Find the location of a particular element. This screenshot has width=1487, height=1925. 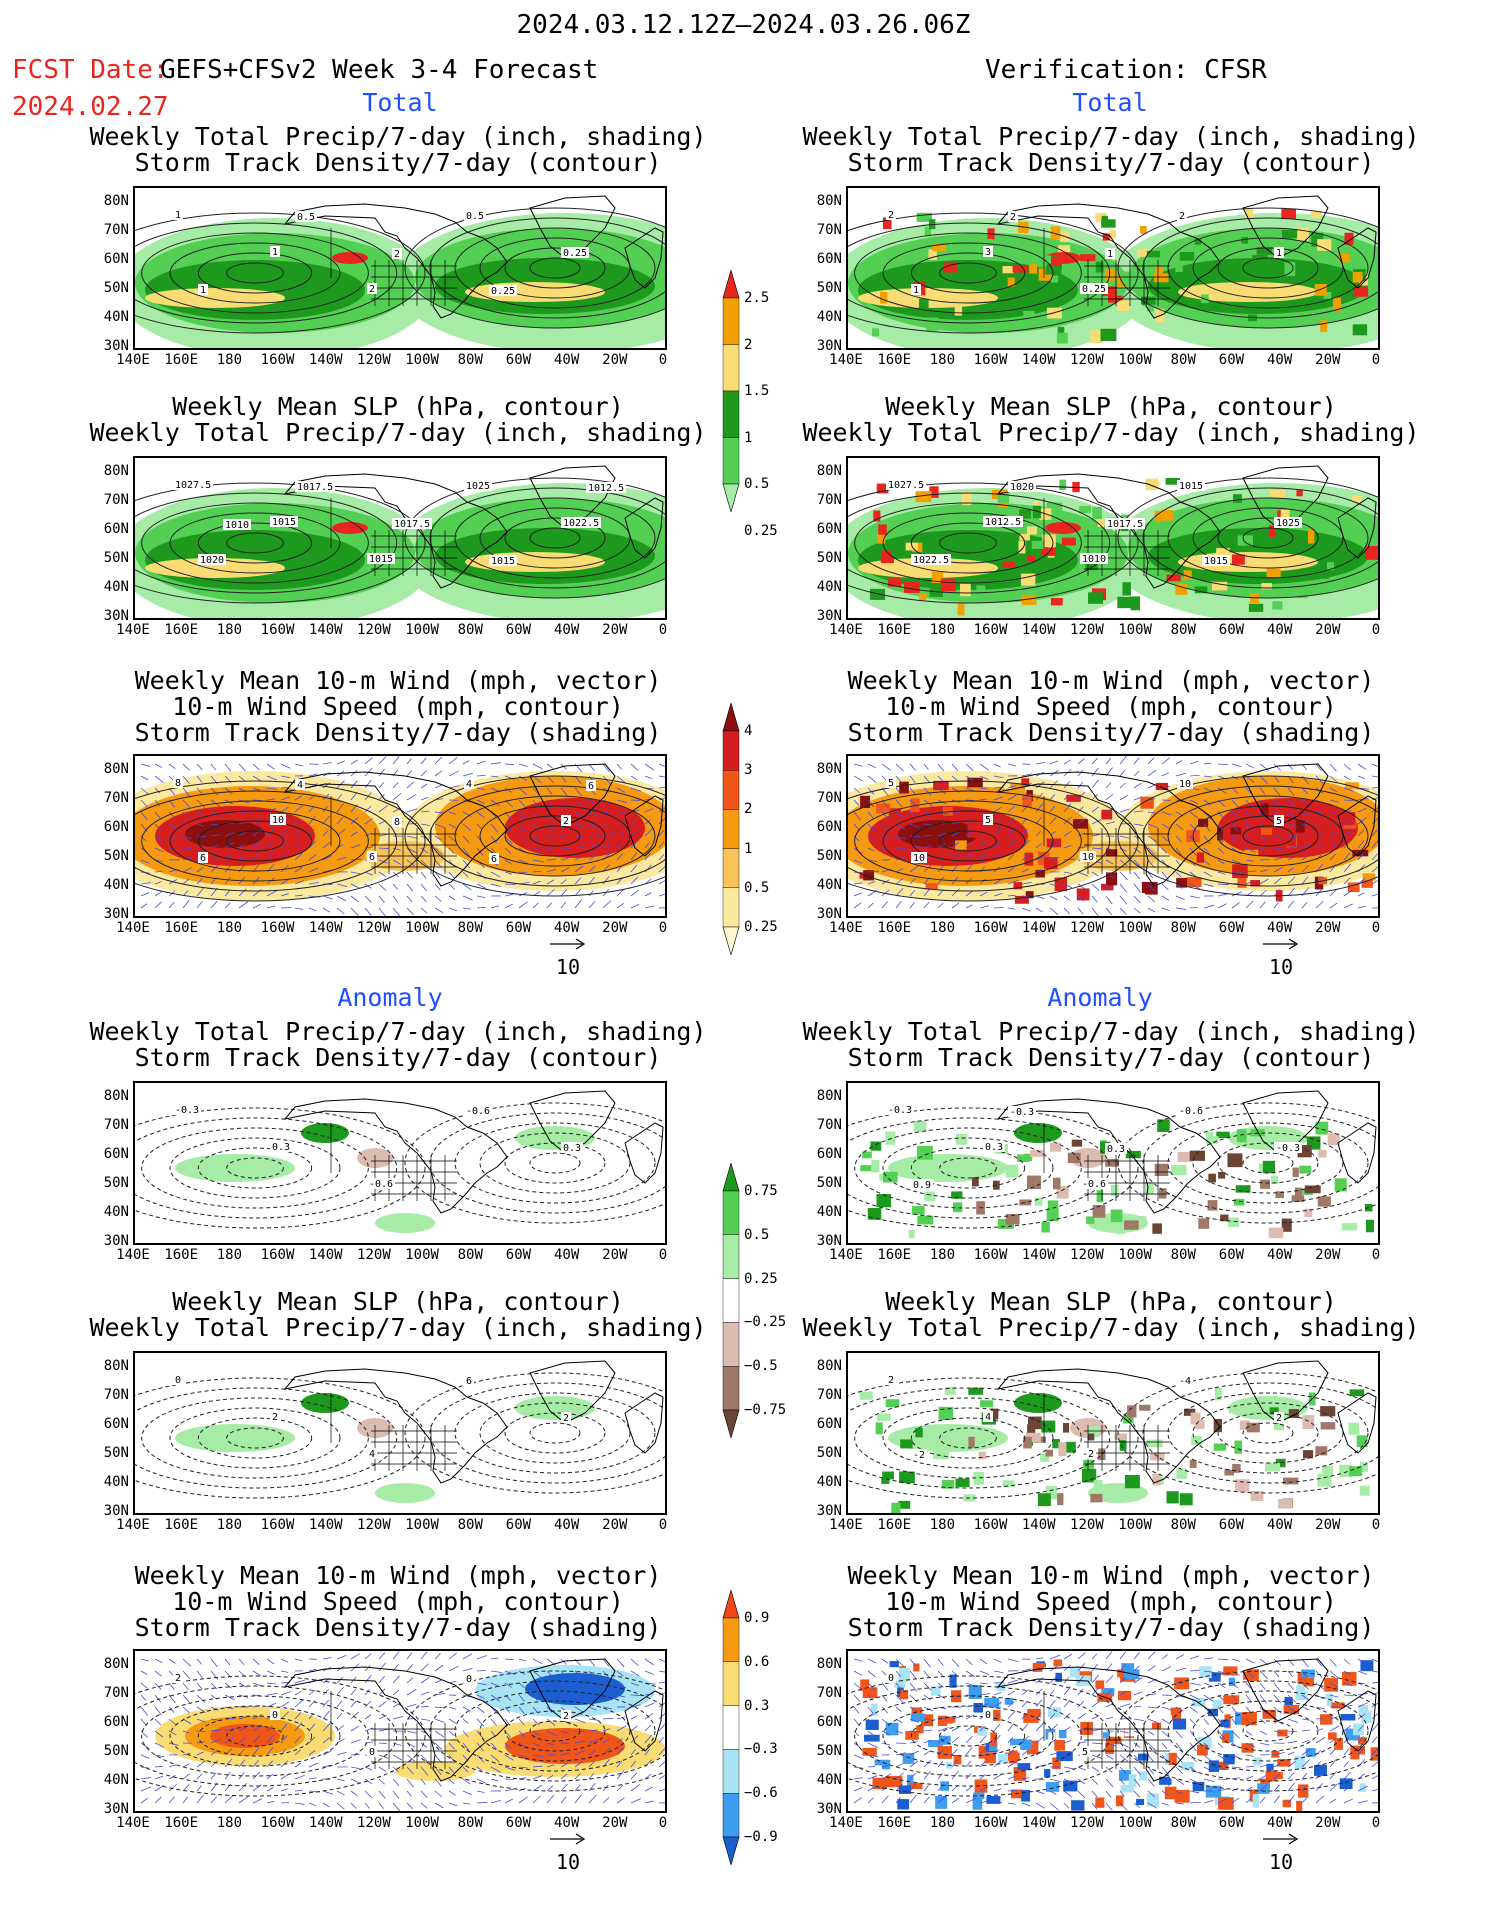

map-panel-fcst_total_wind: 8 10 6 4 2 6 4 8 6 6 is located at coordinates (400, 836).